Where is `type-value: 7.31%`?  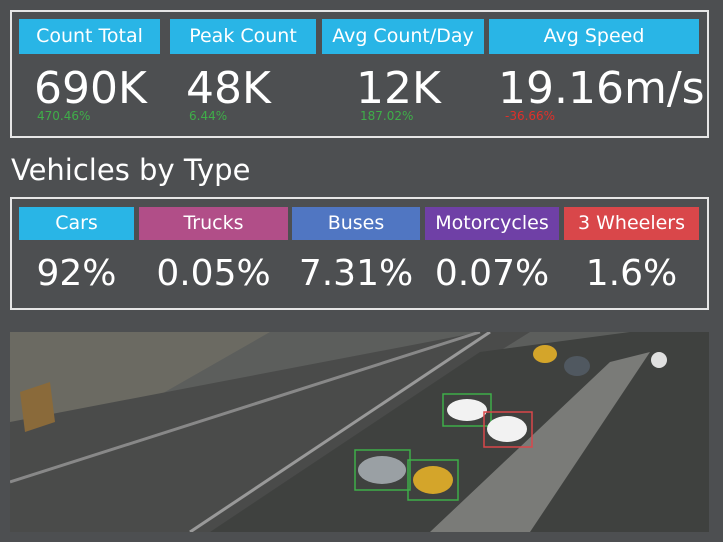 type-value: 7.31% is located at coordinates (356, 273).